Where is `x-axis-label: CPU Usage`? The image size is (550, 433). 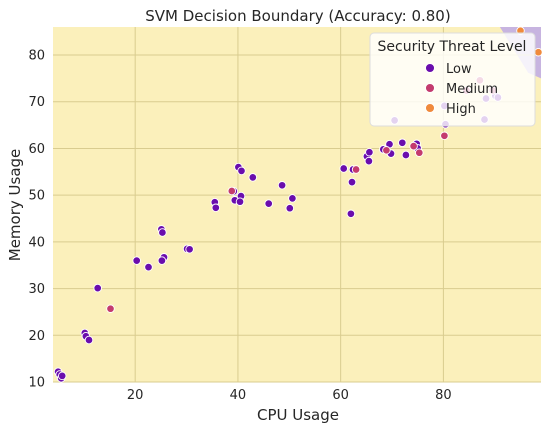
x-axis-label: CPU Usage is located at coordinates (298, 415).